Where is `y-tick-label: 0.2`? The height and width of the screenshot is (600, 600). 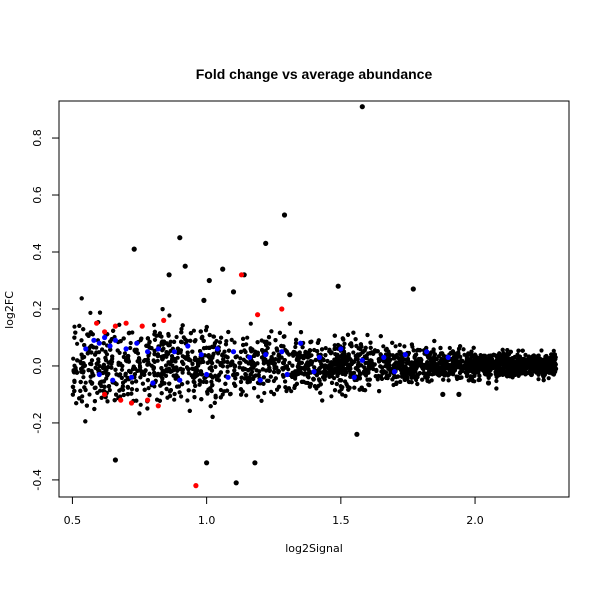
y-tick-label: 0.2 is located at coordinates (37, 309).